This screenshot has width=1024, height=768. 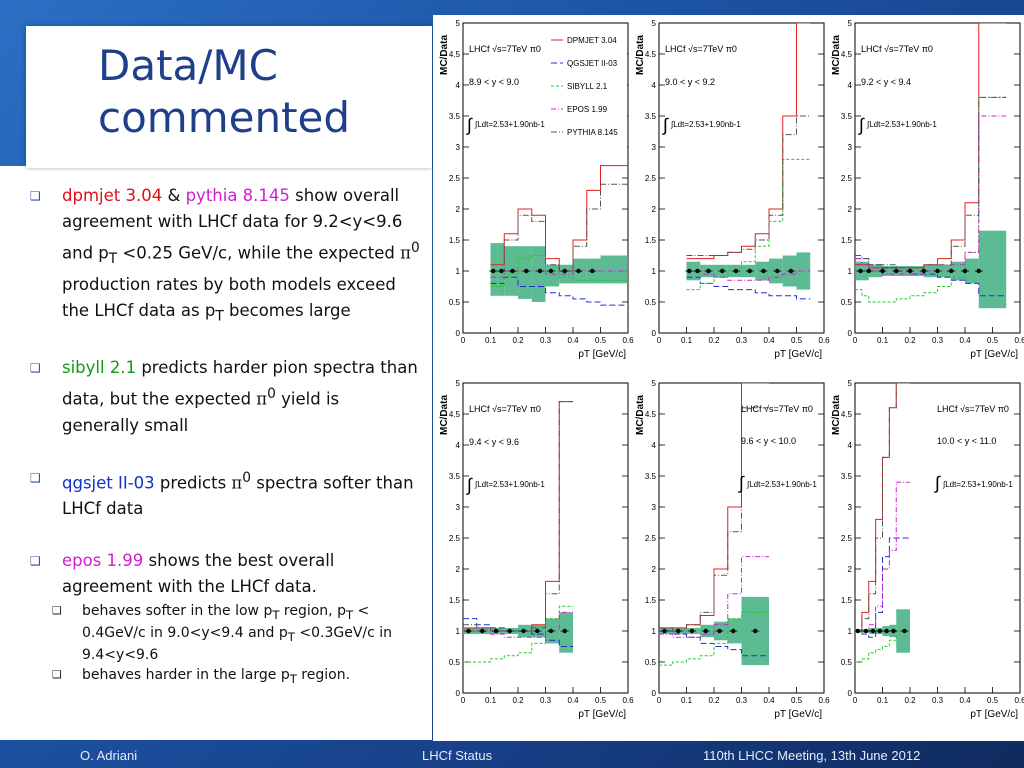 What do you see at coordinates (798, 714) in the screenshot?
I see `x-axis-label: pT [GeV/c]` at bounding box center [798, 714].